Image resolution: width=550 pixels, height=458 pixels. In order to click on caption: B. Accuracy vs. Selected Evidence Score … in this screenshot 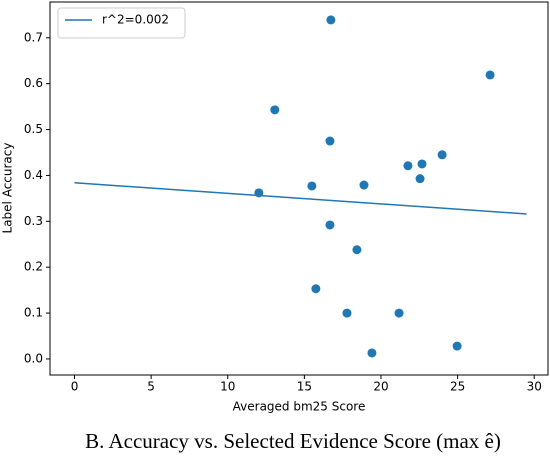, I will do `click(293, 441)`.